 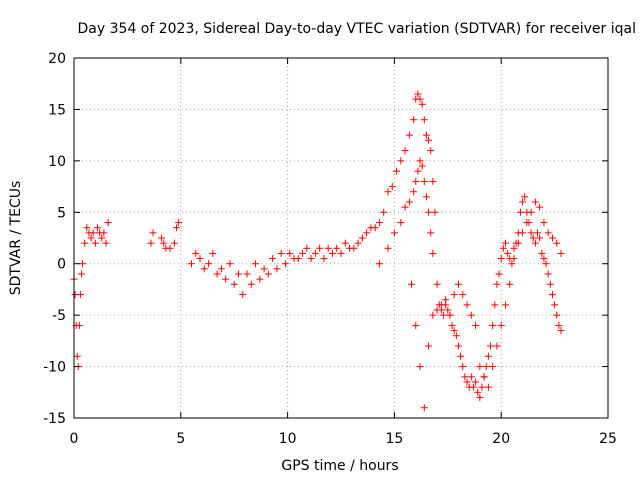 What do you see at coordinates (54, 419) in the screenshot?
I see `y-tick-label: -15` at bounding box center [54, 419].